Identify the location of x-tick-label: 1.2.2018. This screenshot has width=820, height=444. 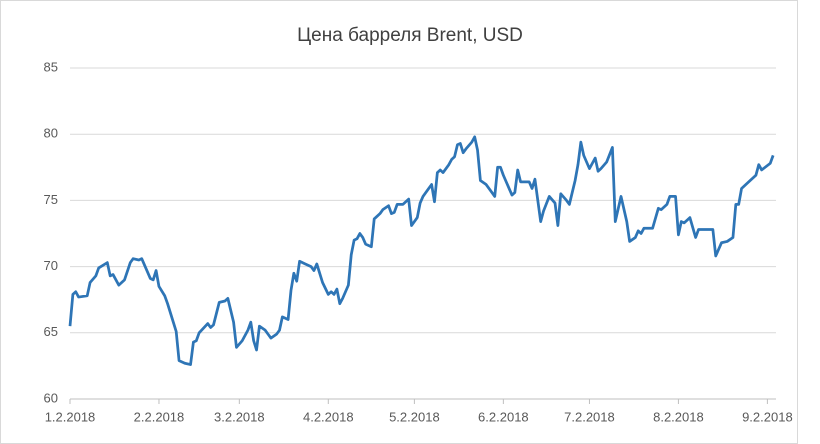
(70, 416).